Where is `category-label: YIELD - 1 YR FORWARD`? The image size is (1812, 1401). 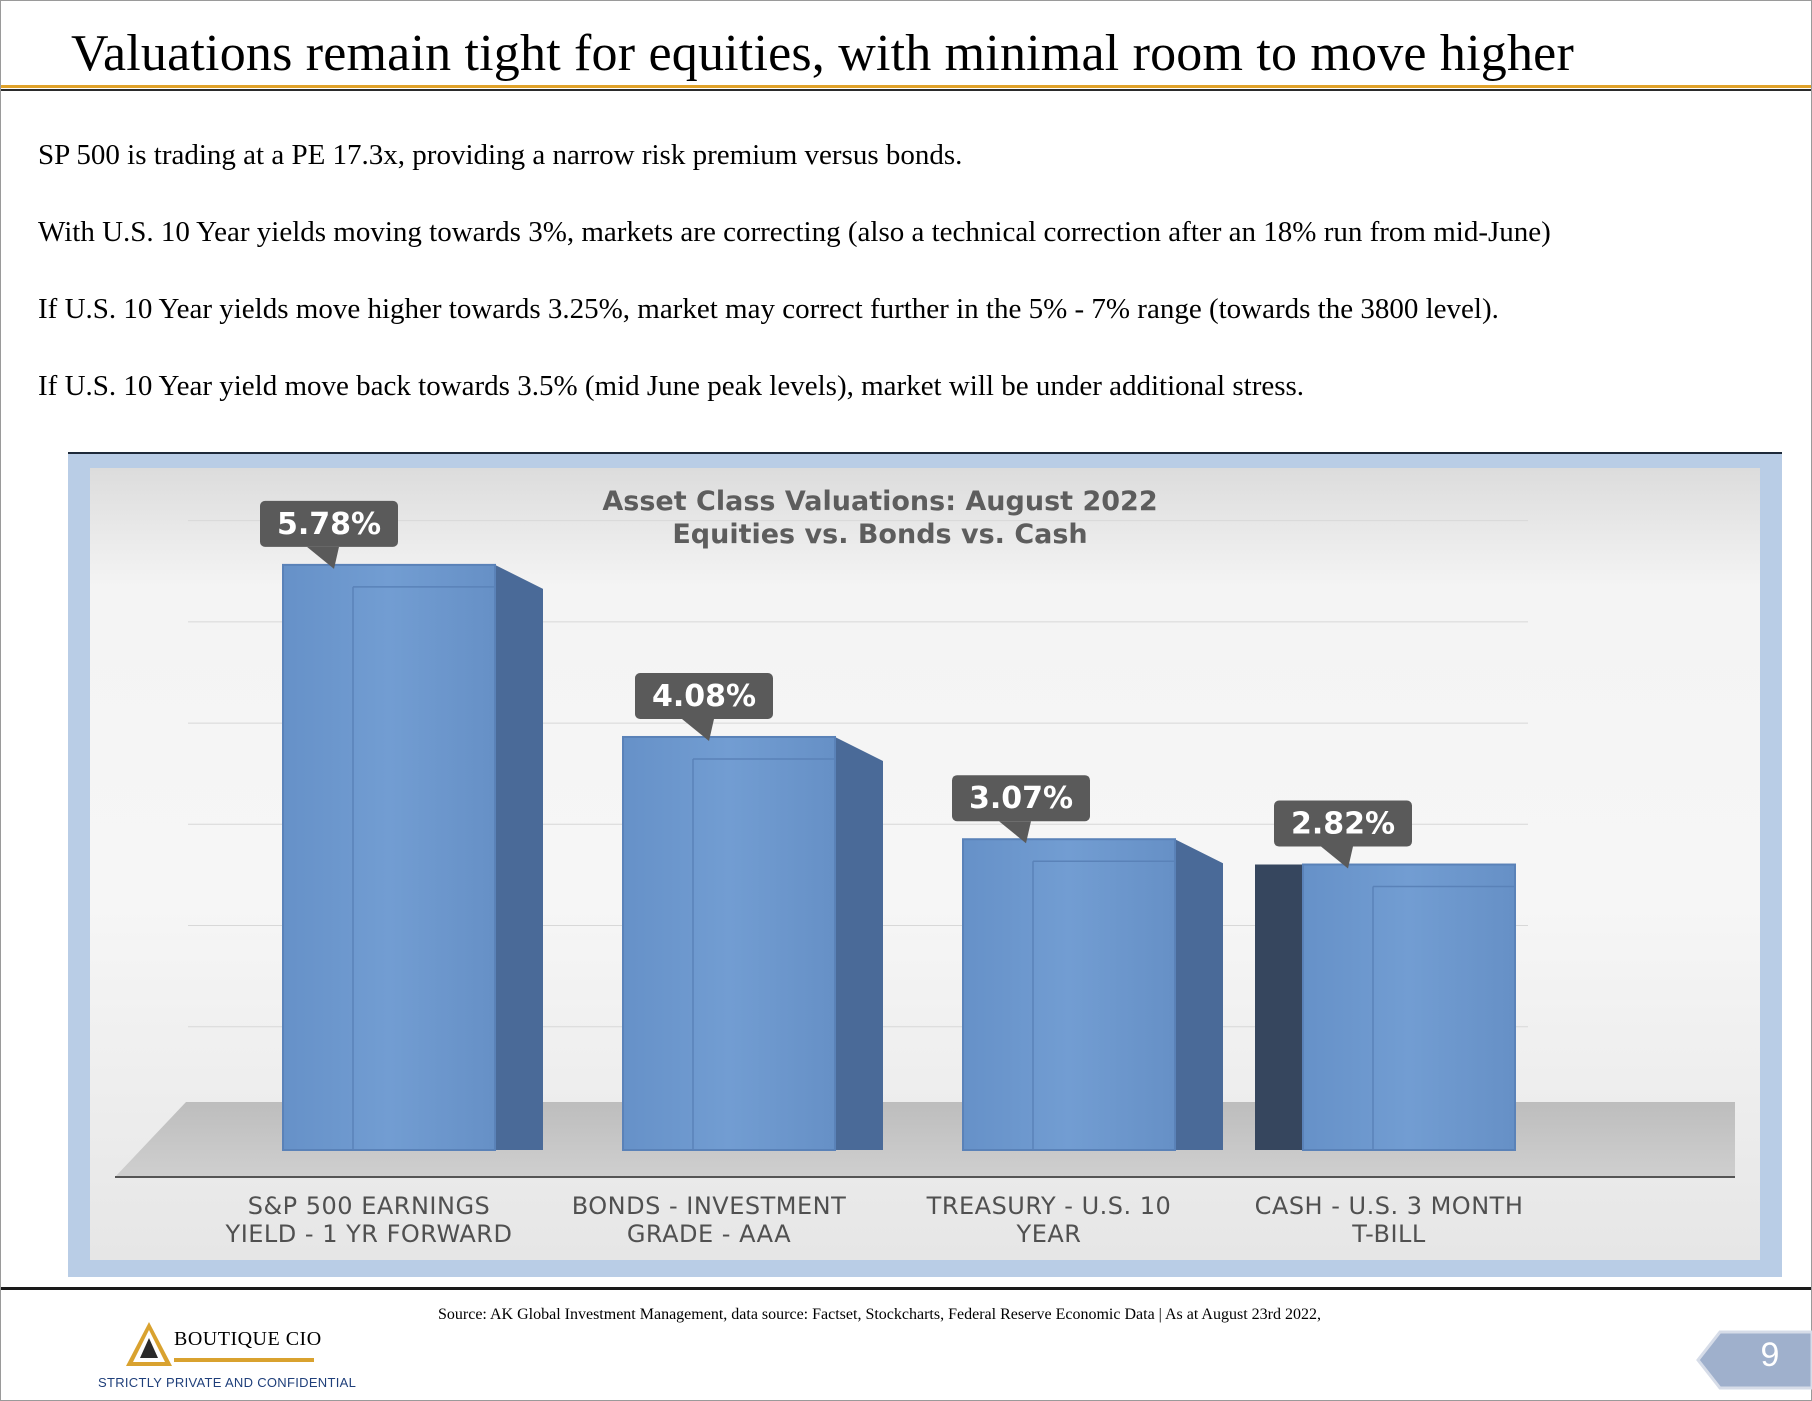 category-label: YIELD - 1 YR FORWARD is located at coordinates (369, 1234).